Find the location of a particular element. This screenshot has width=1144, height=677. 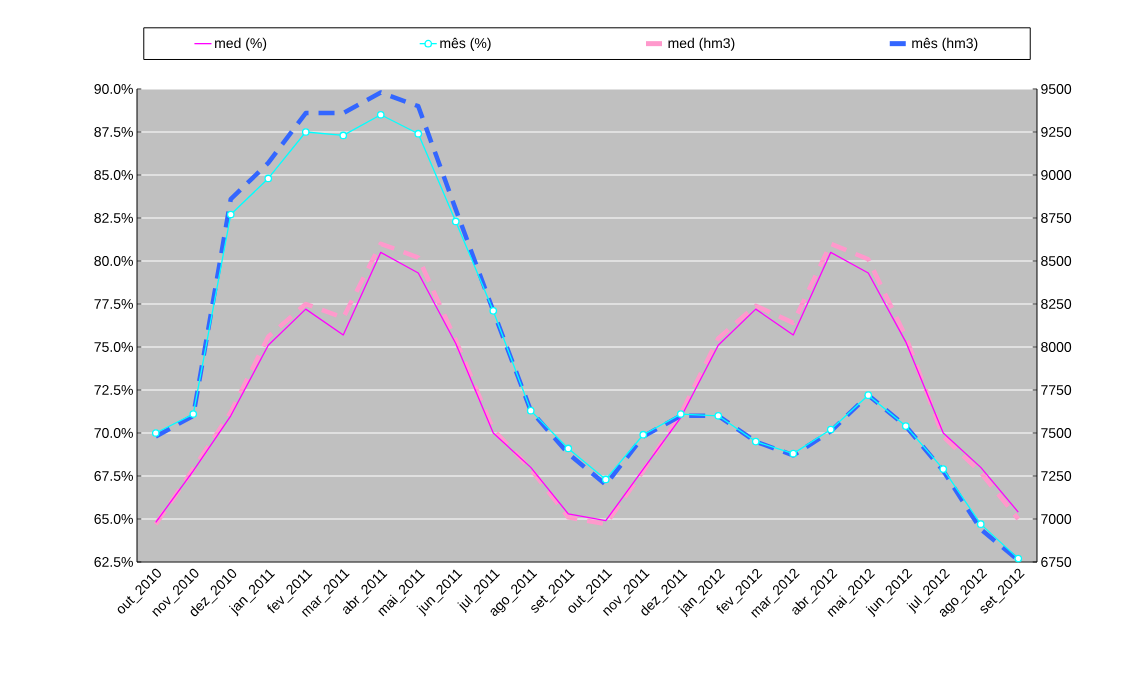

legend-label: med (hm3) is located at coordinates (701, 44).